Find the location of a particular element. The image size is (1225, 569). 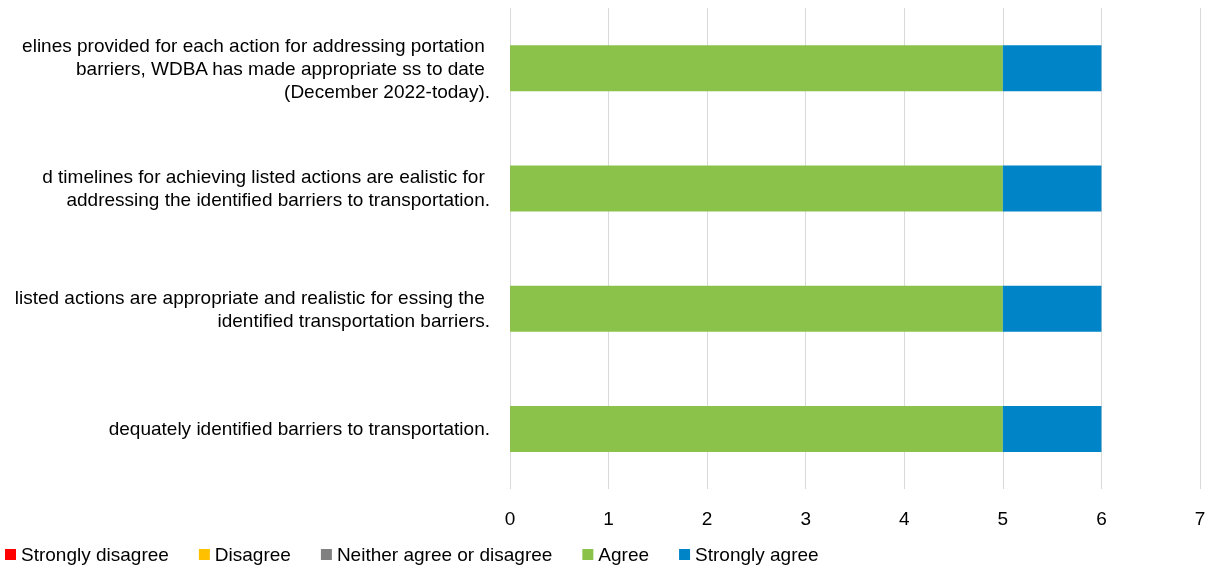

x-tick-label: 0 is located at coordinates (510, 518).